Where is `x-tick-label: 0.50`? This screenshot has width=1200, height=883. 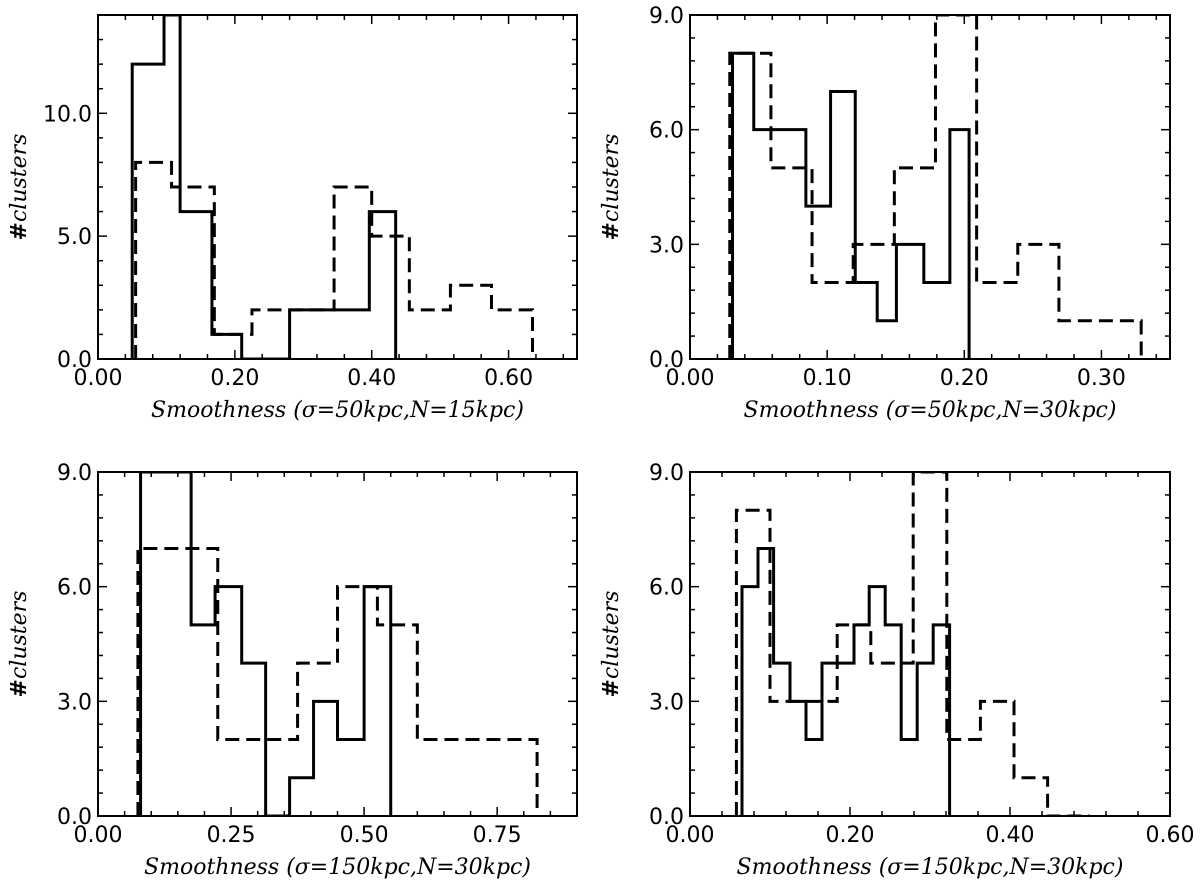
x-tick-label: 0.50 is located at coordinates (364, 835).